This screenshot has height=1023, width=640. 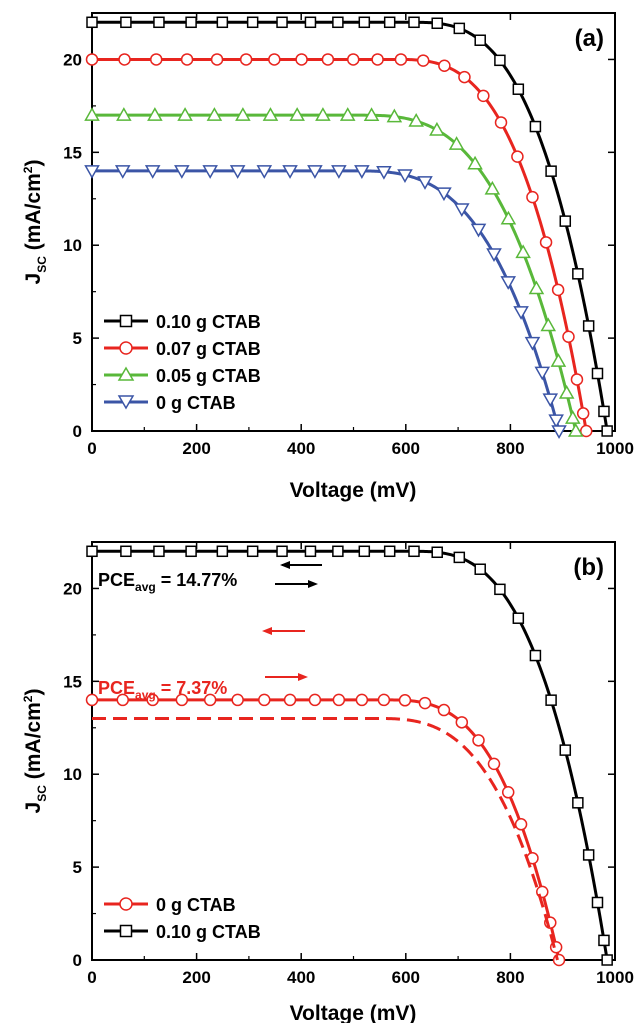 What do you see at coordinates (353, 1012) in the screenshot?
I see `x-axis-title-b: Voltage (mV)` at bounding box center [353, 1012].